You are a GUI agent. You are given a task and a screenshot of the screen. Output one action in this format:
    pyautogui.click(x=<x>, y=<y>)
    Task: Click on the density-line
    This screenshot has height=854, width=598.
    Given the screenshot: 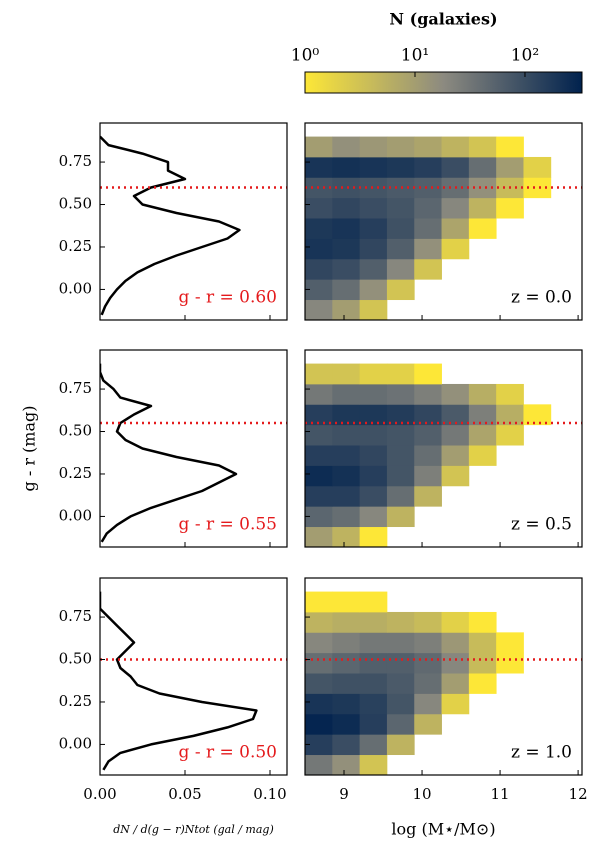 What is the action you would take?
    pyautogui.click(x=170, y=225)
    